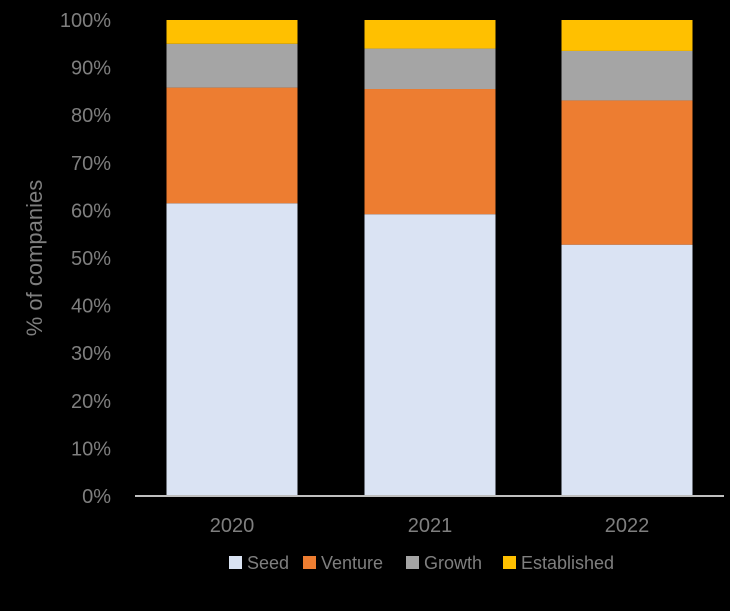 The height and width of the screenshot is (611, 730). I want to click on y-tick-label: 20%, so click(91, 402).